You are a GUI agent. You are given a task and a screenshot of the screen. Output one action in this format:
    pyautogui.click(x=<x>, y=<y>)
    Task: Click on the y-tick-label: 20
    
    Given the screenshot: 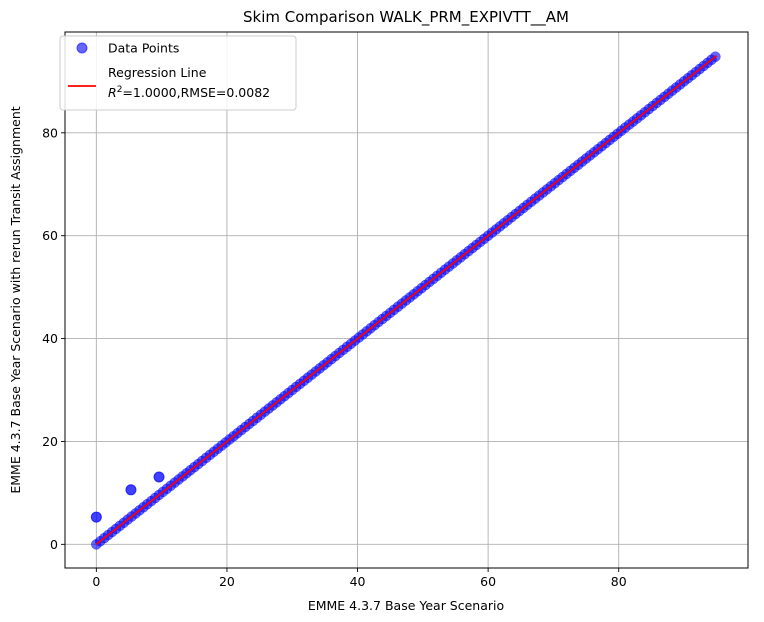 What is the action you would take?
    pyautogui.click(x=50, y=441)
    